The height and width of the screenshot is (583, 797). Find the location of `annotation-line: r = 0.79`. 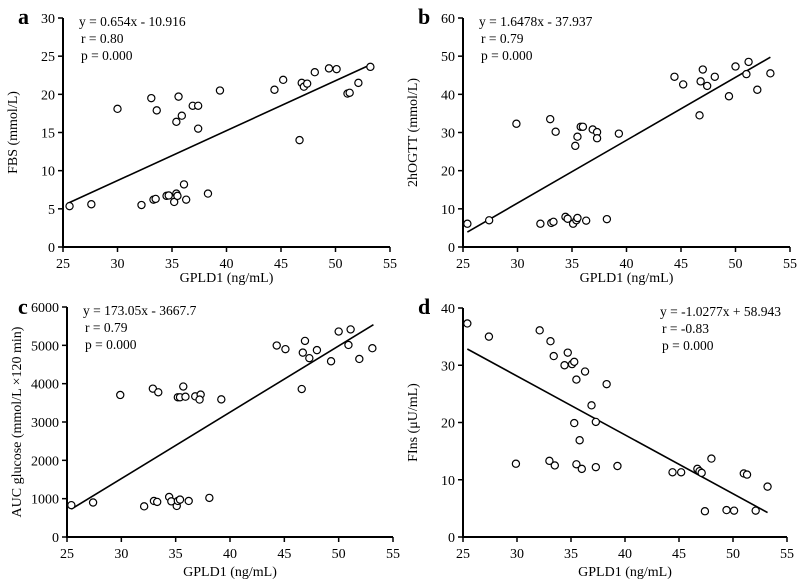

annotation-line: r = 0.79 is located at coordinates (502, 38).